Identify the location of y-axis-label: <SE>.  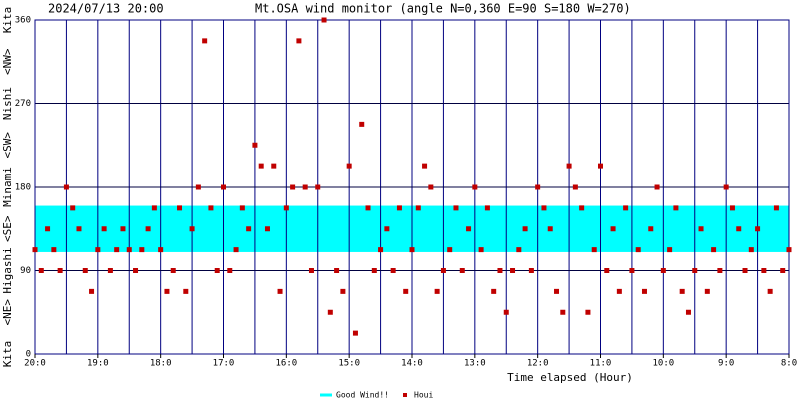
(7, 228).